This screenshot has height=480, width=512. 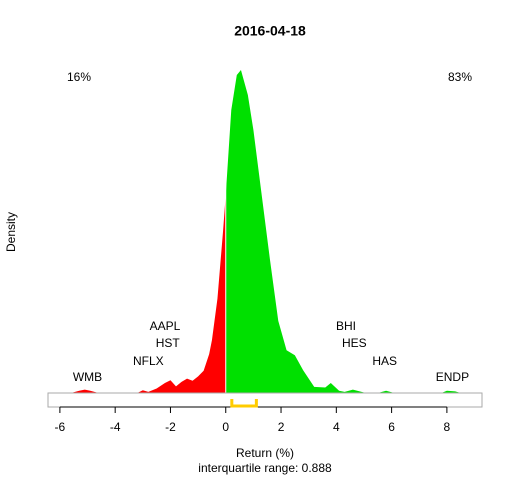 I want to click on x-axis-label: Return (%), so click(x=265, y=453).